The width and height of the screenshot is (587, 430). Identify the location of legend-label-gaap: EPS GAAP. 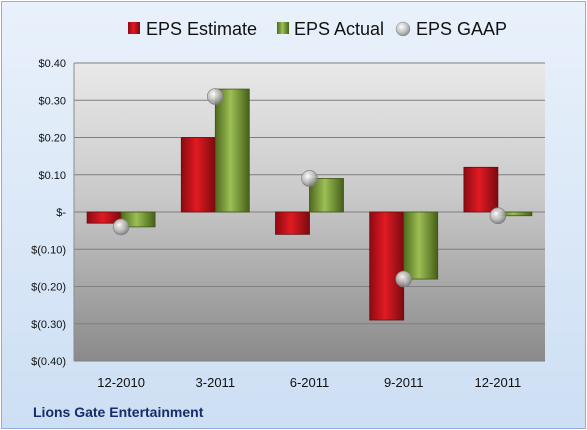
(461, 29).